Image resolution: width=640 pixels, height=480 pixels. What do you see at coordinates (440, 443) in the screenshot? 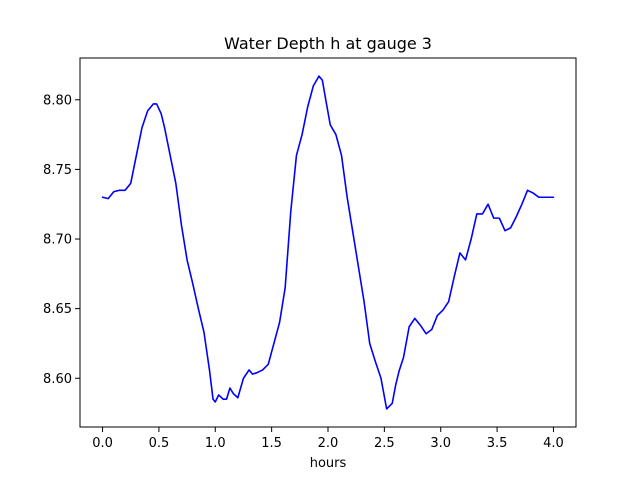
I see `x-tick-label: 3.0` at bounding box center [440, 443].